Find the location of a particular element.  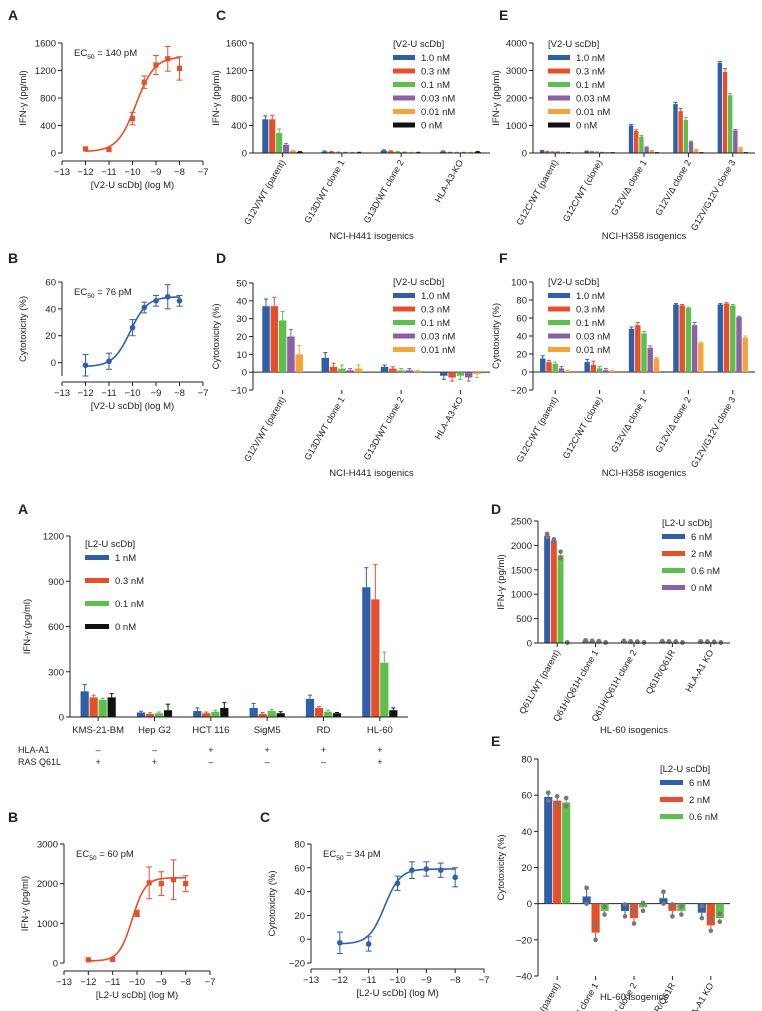

category-label: HLA-A3-KO is located at coordinates (449, 181).